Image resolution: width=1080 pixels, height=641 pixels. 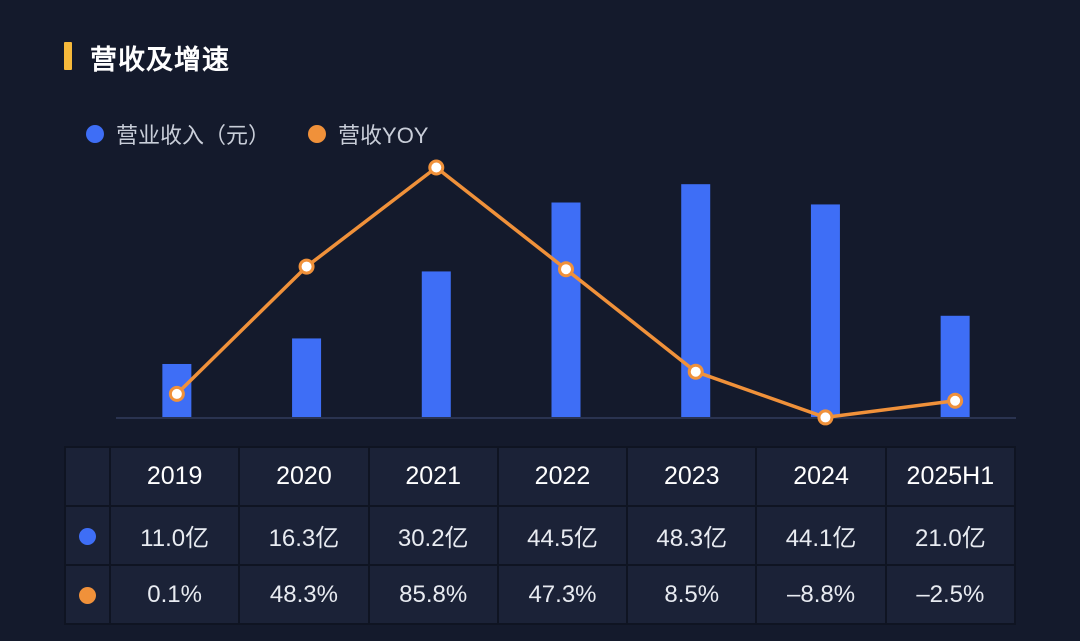 I want to click on yoy-point-2022, so click(x=566, y=269).